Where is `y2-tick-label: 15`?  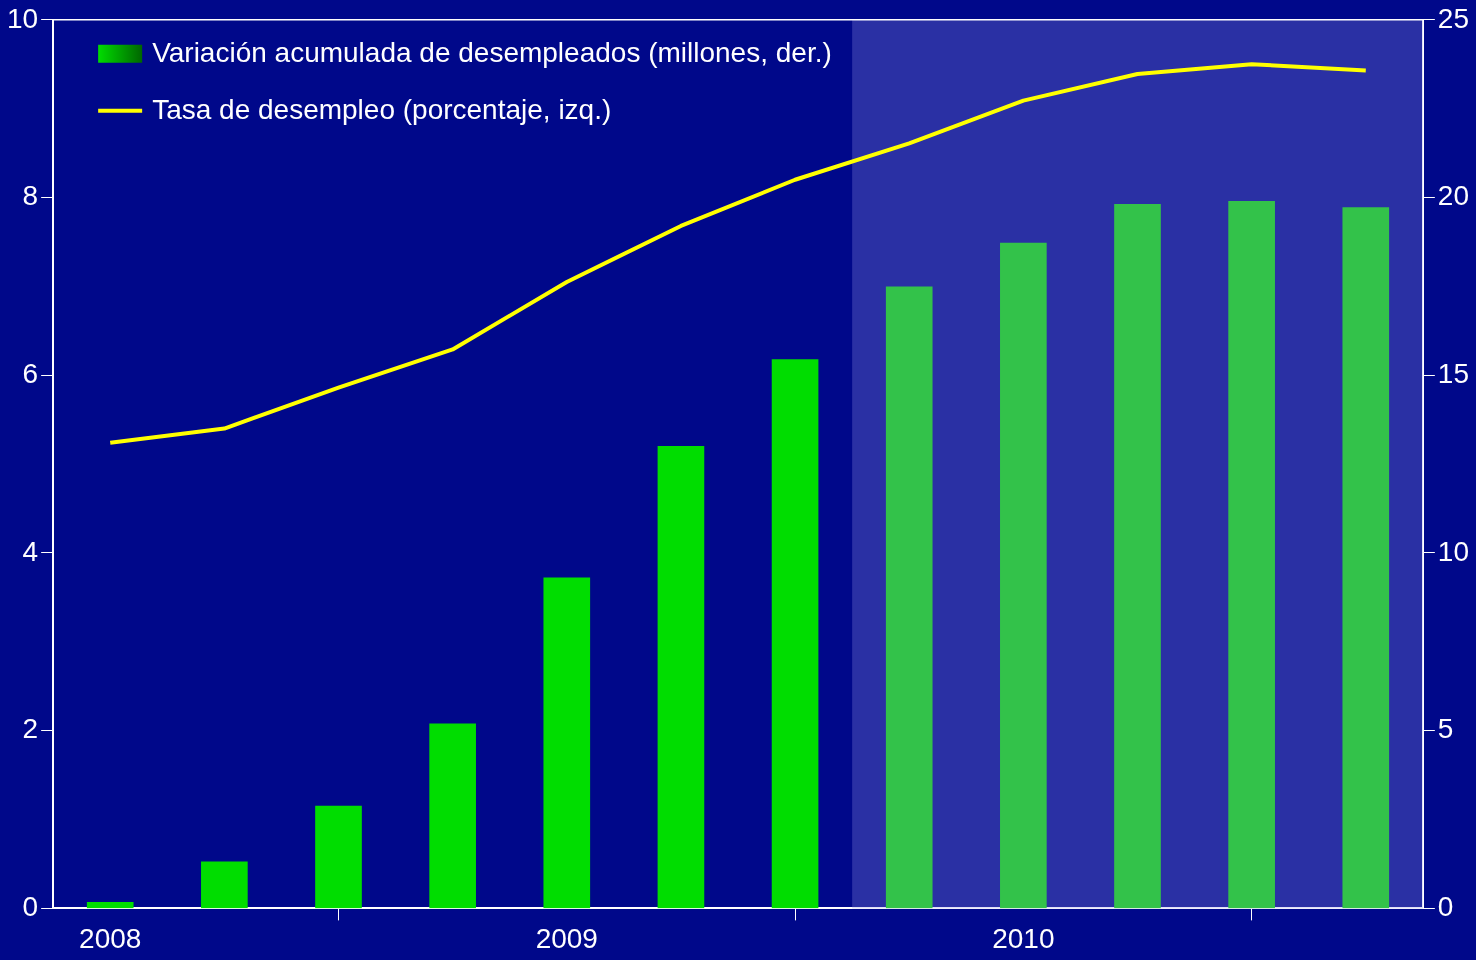 y2-tick-label: 15 is located at coordinates (1453, 373).